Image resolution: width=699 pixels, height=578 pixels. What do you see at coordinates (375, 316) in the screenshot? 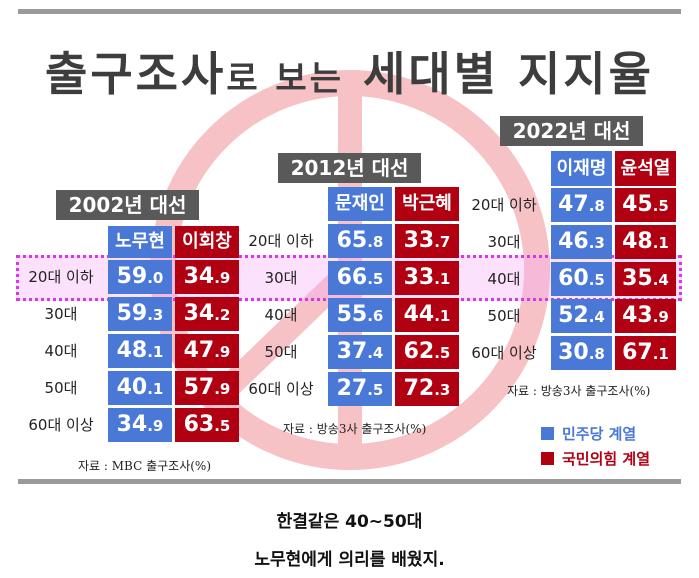
I see `vote-share-decimal: .6` at bounding box center [375, 316].